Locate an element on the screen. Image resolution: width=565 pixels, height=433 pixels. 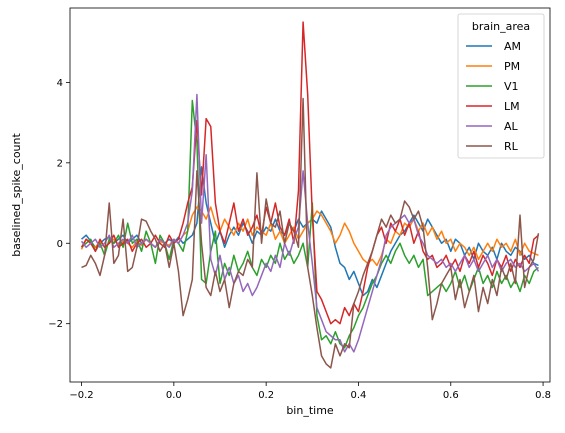
legend-box is located at coordinates (501, 86).